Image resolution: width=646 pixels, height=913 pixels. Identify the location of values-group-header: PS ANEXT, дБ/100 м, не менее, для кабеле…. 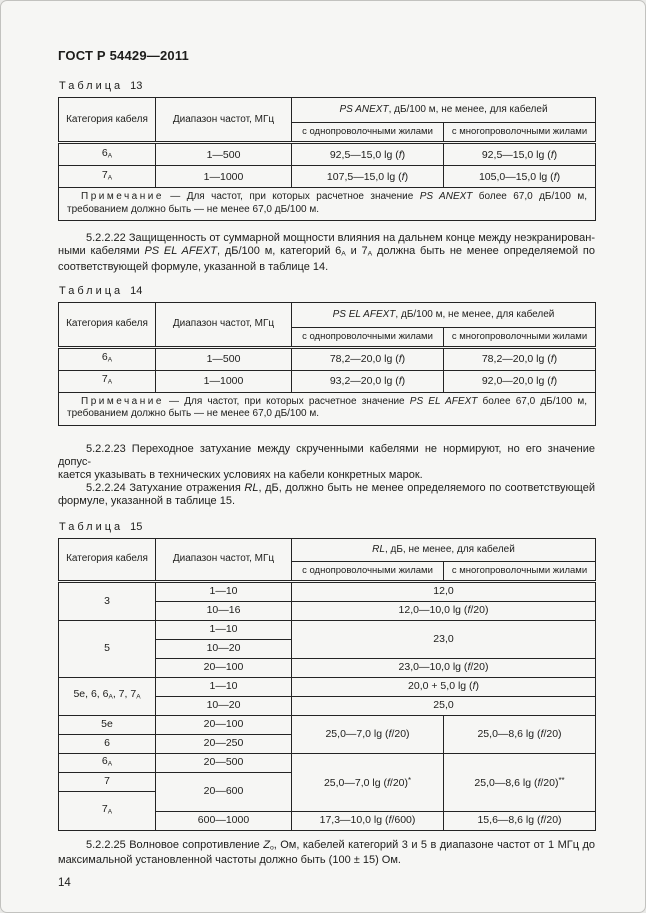
(443, 110).